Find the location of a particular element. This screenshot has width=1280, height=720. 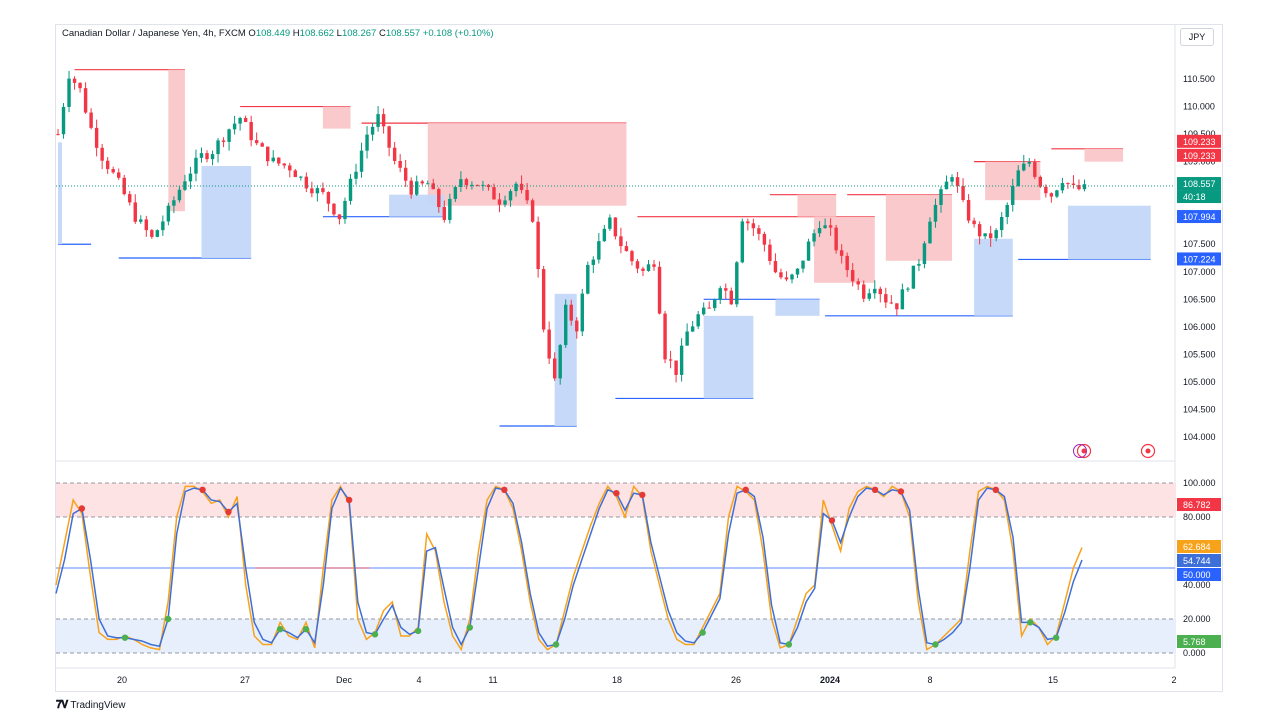

oscillator-tick-label: 20.000 is located at coordinates (1197, 619).